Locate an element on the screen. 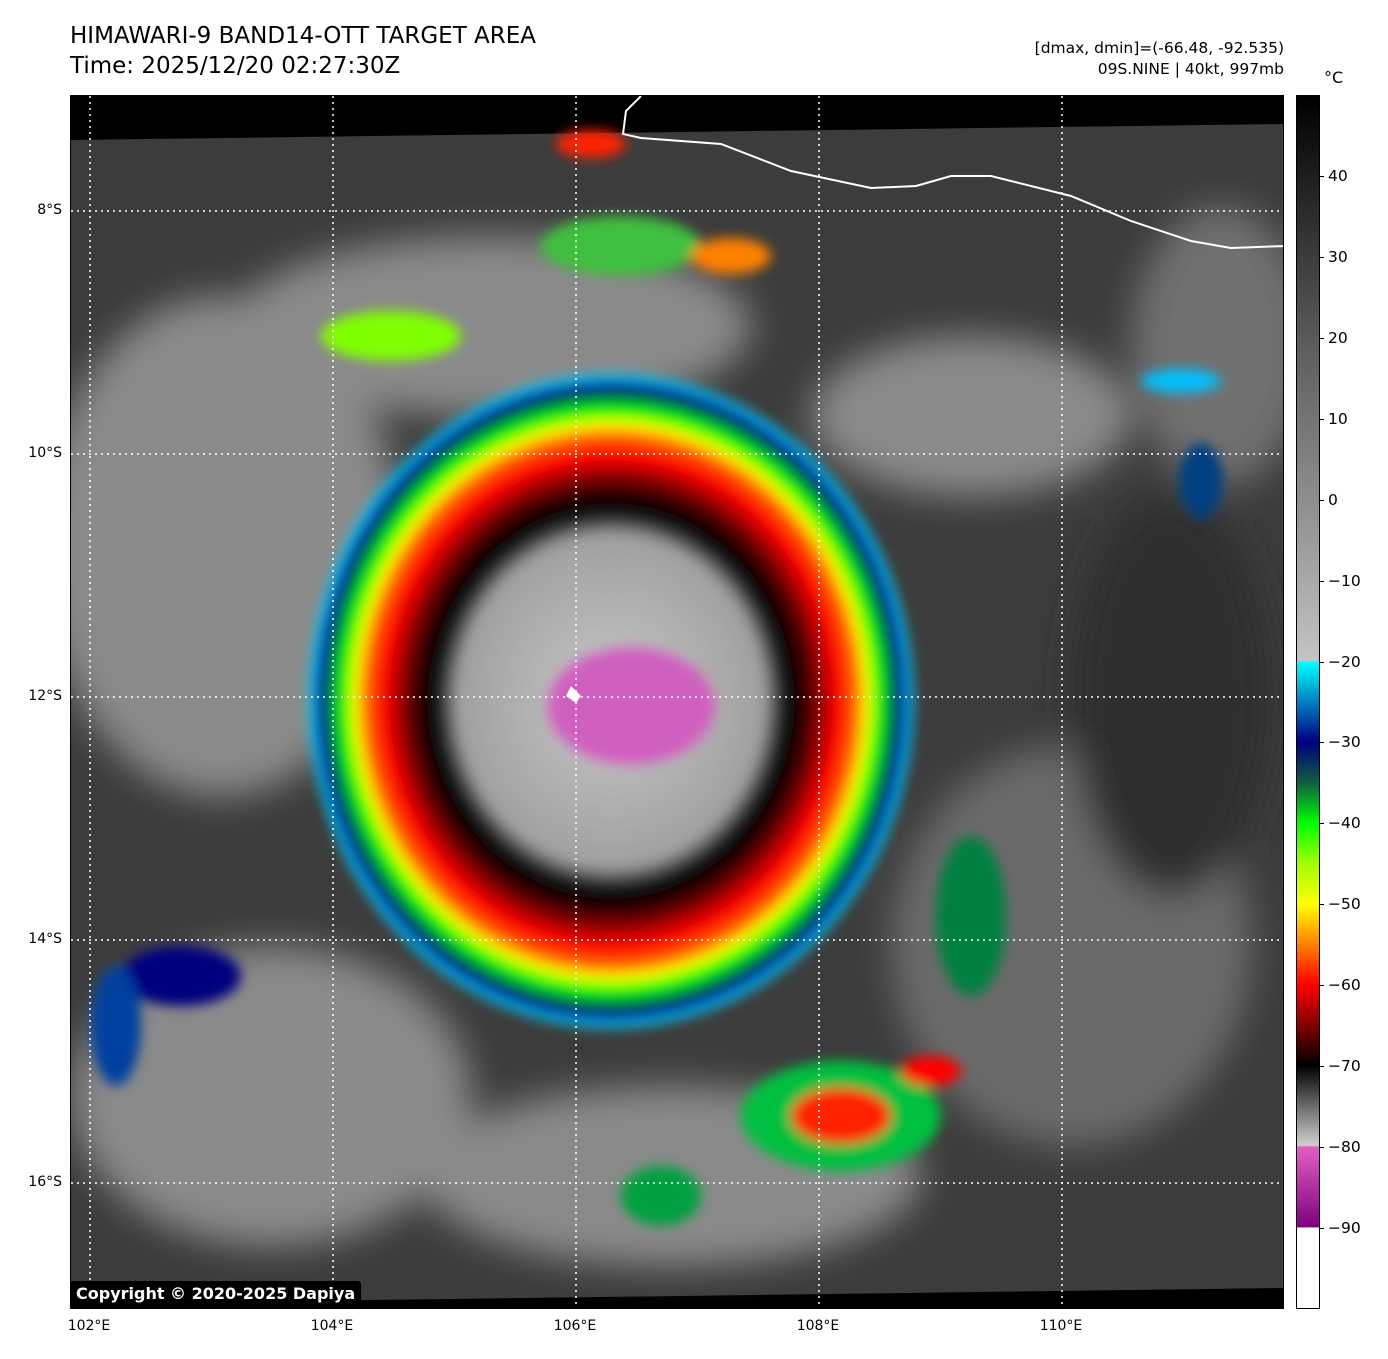  colorbar-unit: °C is located at coordinates (1334, 77).